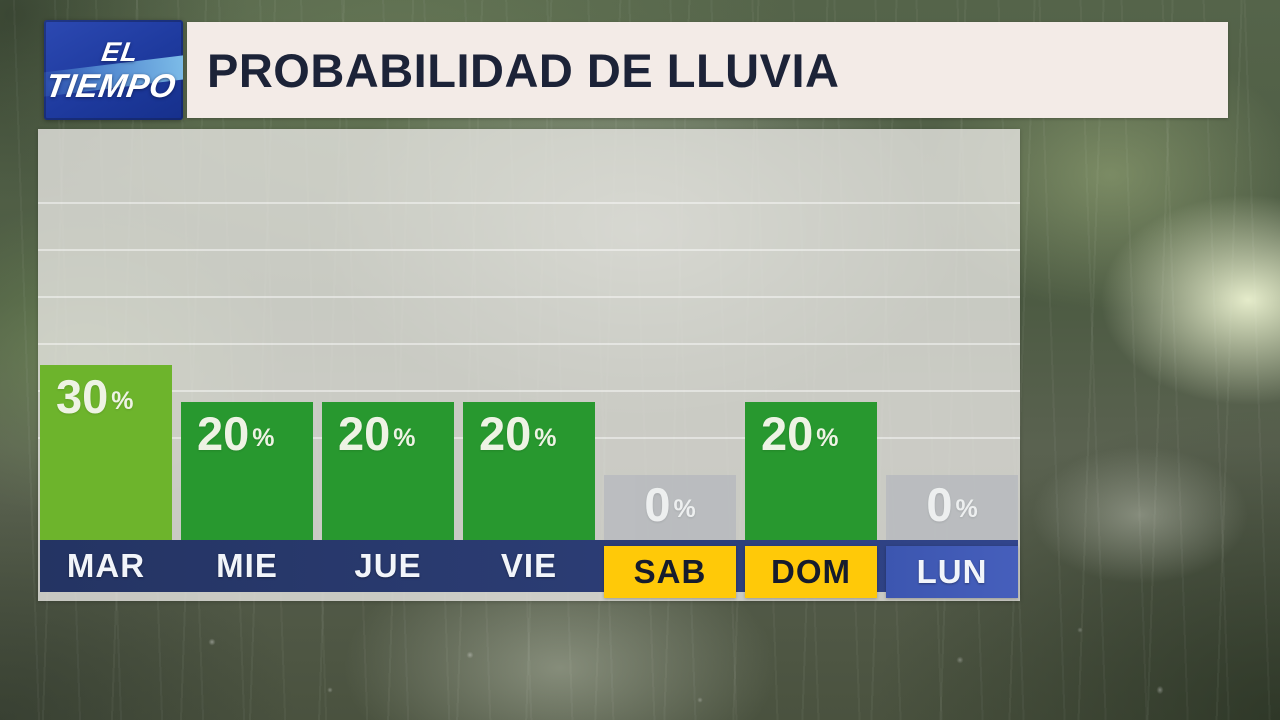 This screenshot has width=1280, height=720. I want to click on bar-value-mar: 30%, so click(106, 392).